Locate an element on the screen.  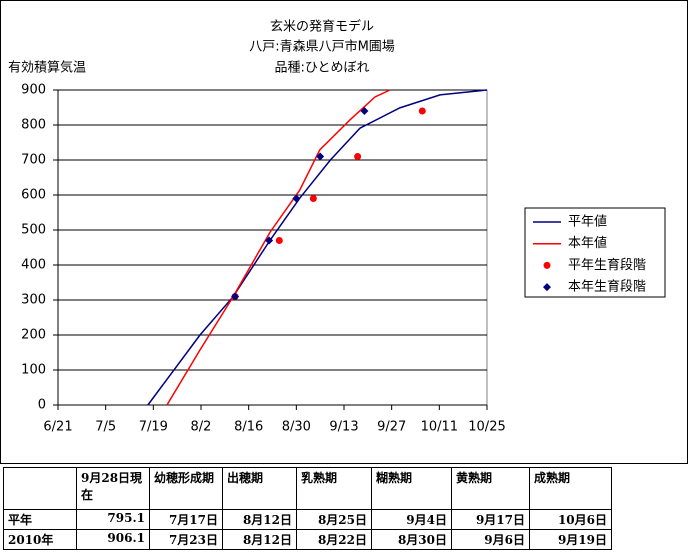
cell: 795.1 is located at coordinates (113, 519).